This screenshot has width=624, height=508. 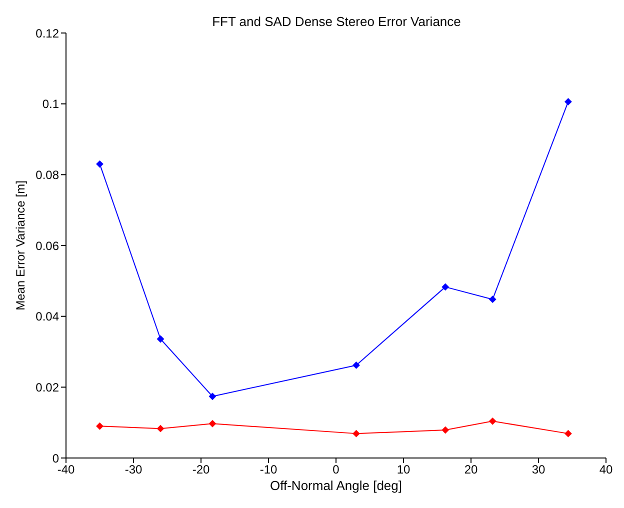 What do you see at coordinates (336, 469) in the screenshot?
I see `x-tick-label: 0` at bounding box center [336, 469].